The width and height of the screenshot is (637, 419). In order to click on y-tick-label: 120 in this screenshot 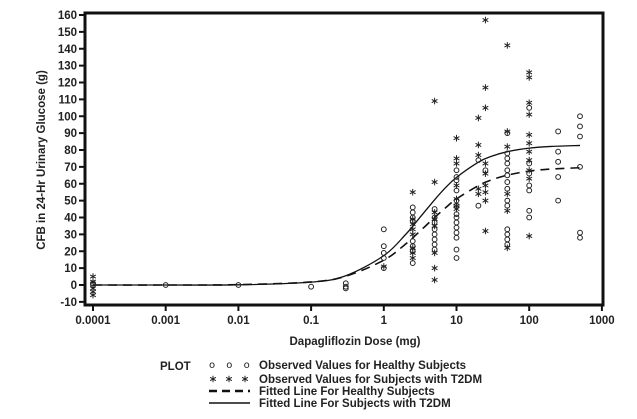, I will do `click(67, 84)`.